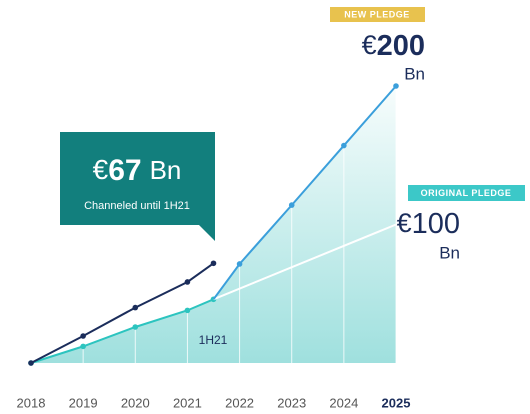 The height and width of the screenshot is (414, 530). Describe the element at coordinates (187, 402) in the screenshot. I see `x-tick-label: 2021` at that location.